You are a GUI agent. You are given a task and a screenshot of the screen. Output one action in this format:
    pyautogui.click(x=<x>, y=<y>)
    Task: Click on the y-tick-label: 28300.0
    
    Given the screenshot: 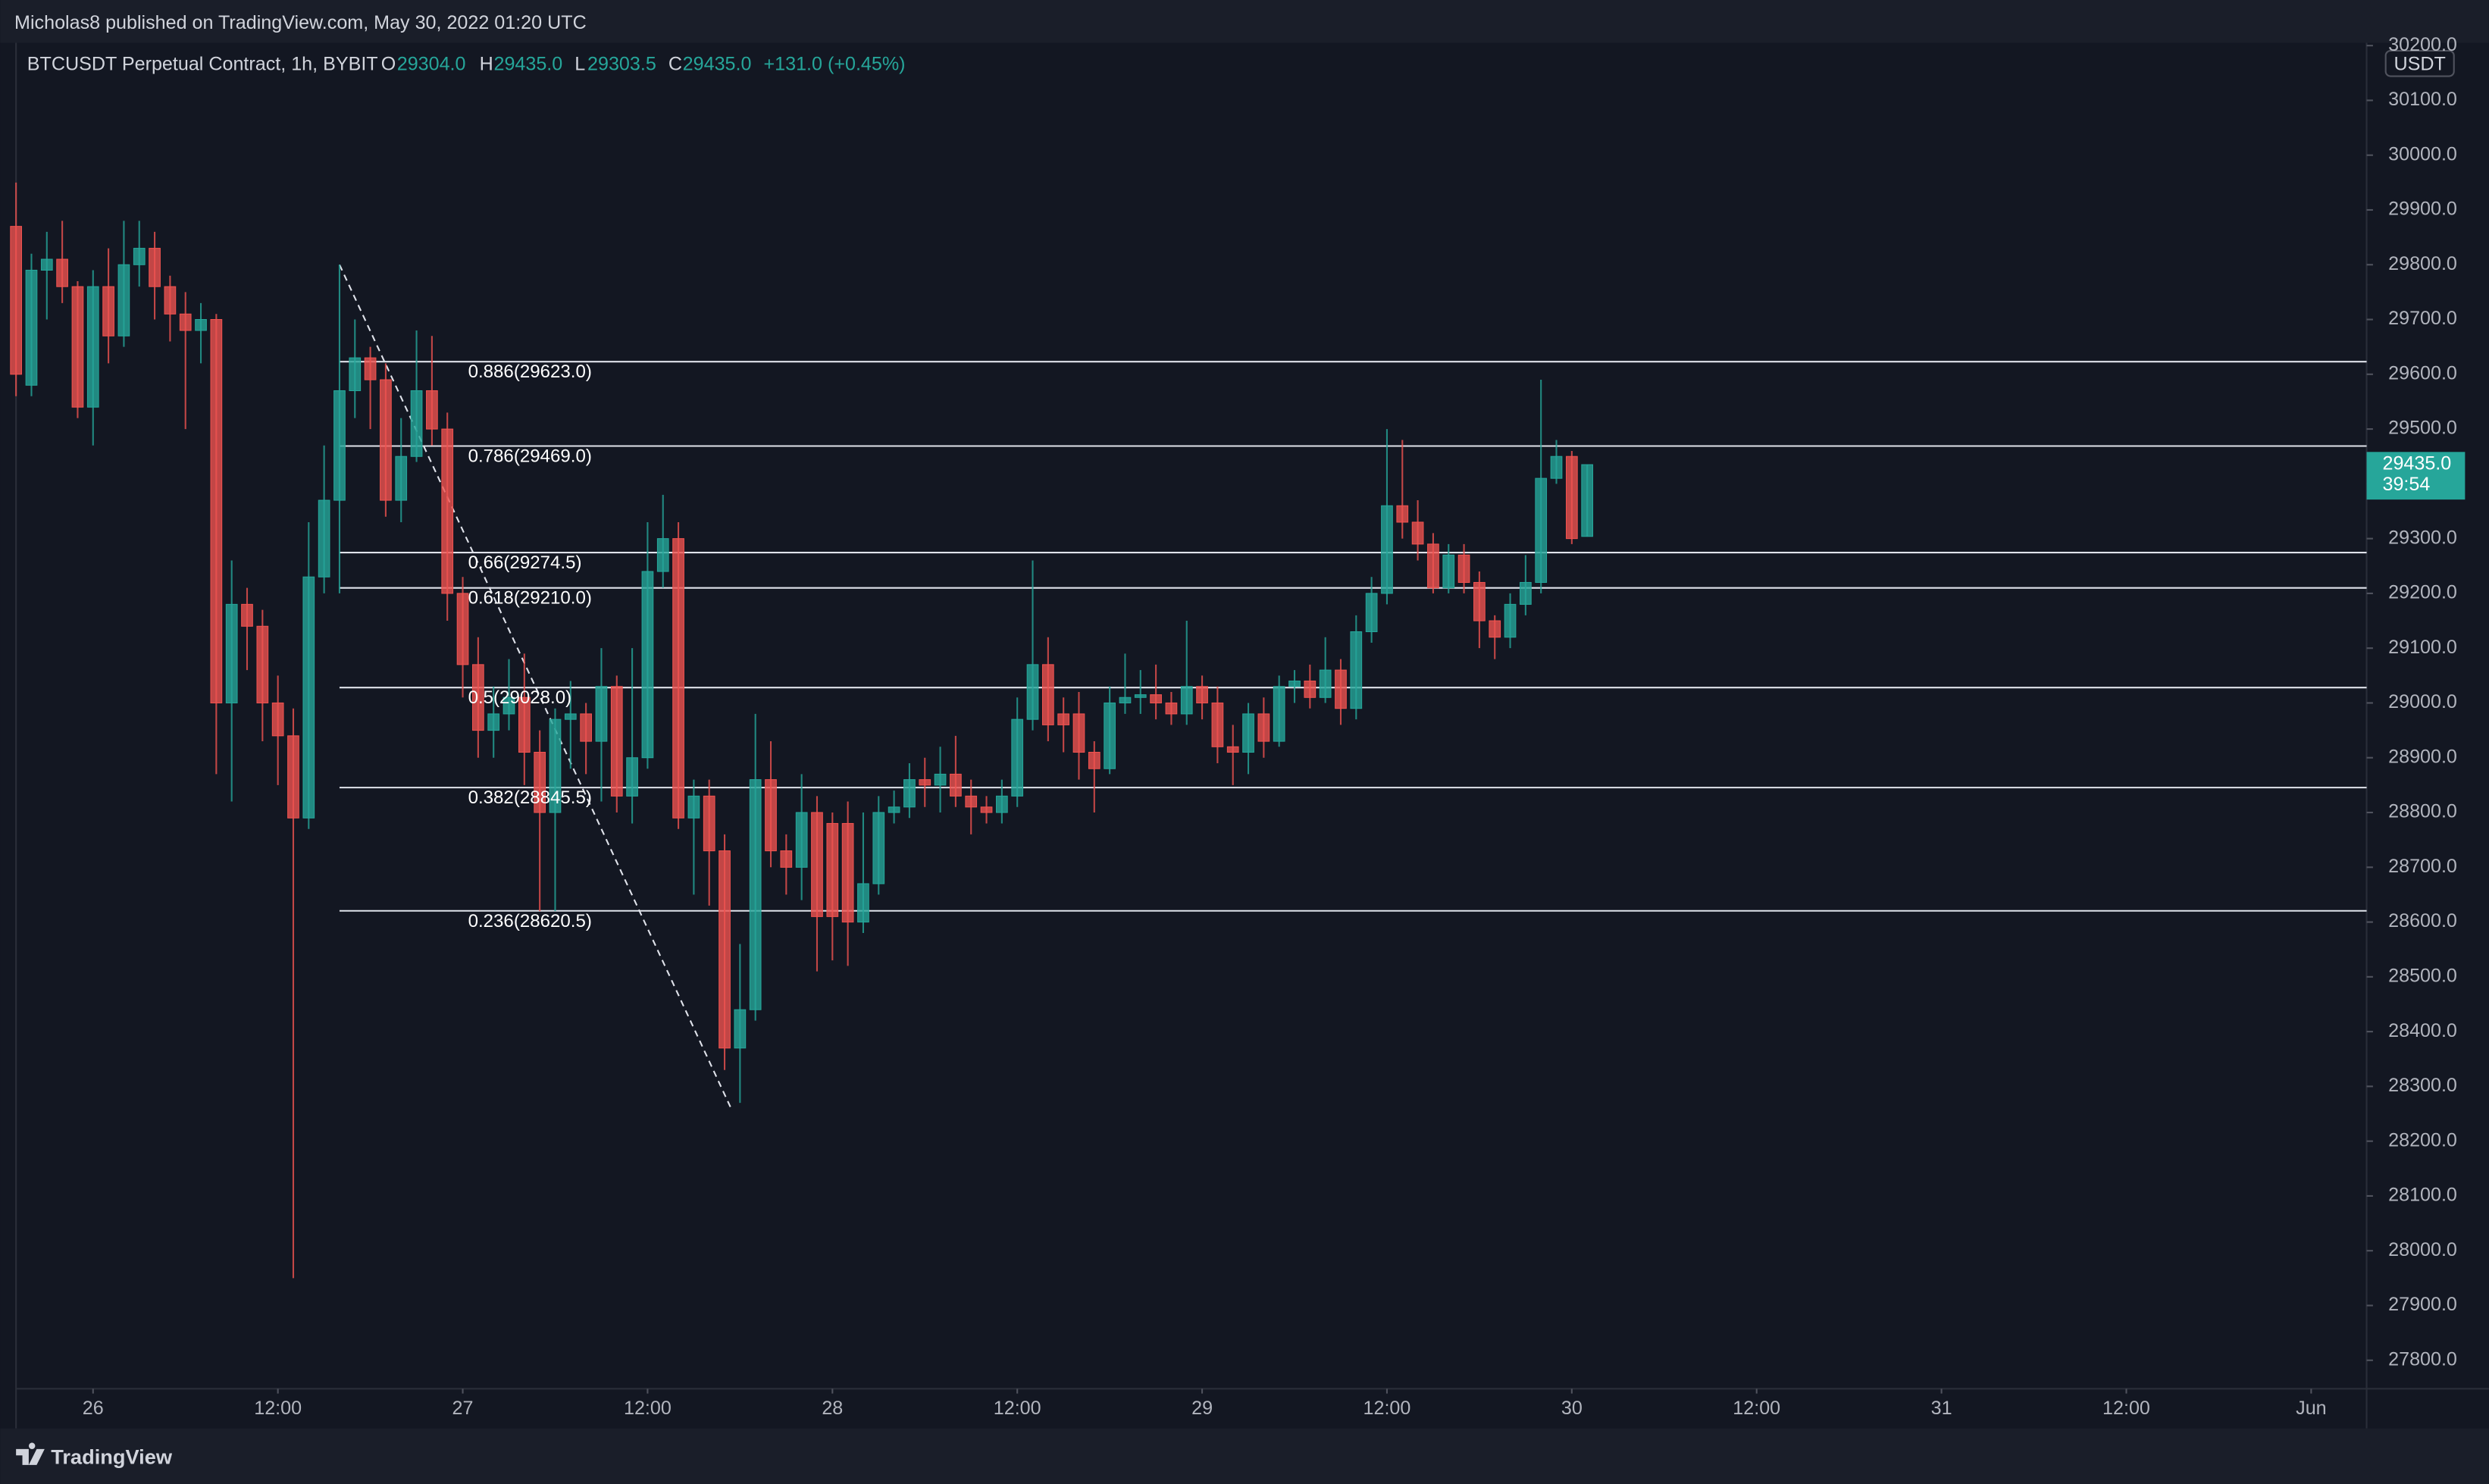 What is the action you would take?
    pyautogui.click(x=2422, y=1086)
    